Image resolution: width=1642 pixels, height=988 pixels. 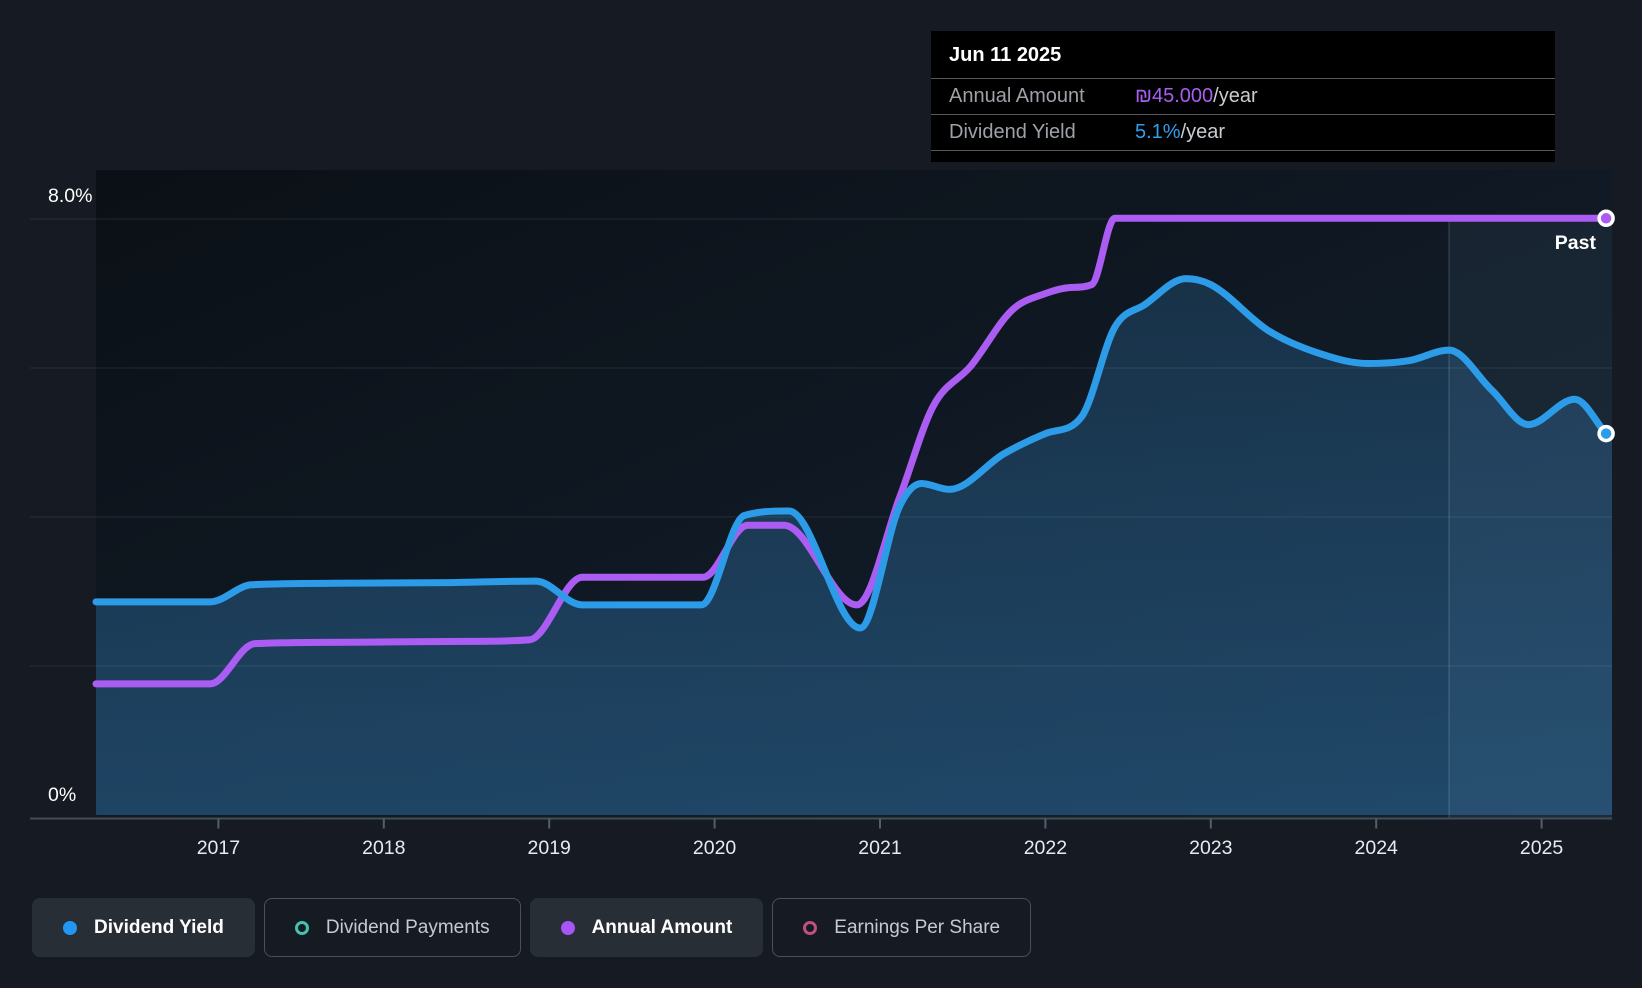 What do you see at coordinates (1576, 243) in the screenshot?
I see `svg-text: Past` at bounding box center [1576, 243].